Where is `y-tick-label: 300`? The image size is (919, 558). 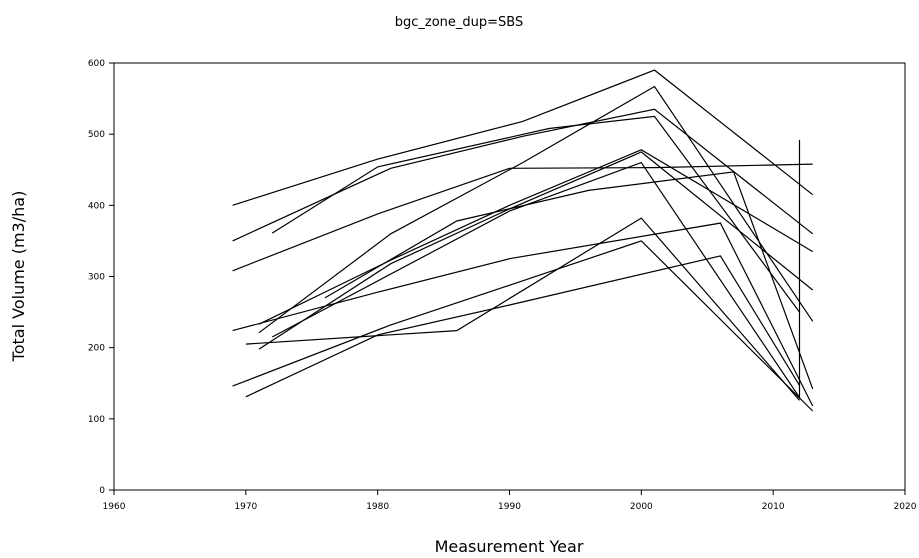
y-tick-label: 300 is located at coordinates (96, 278).